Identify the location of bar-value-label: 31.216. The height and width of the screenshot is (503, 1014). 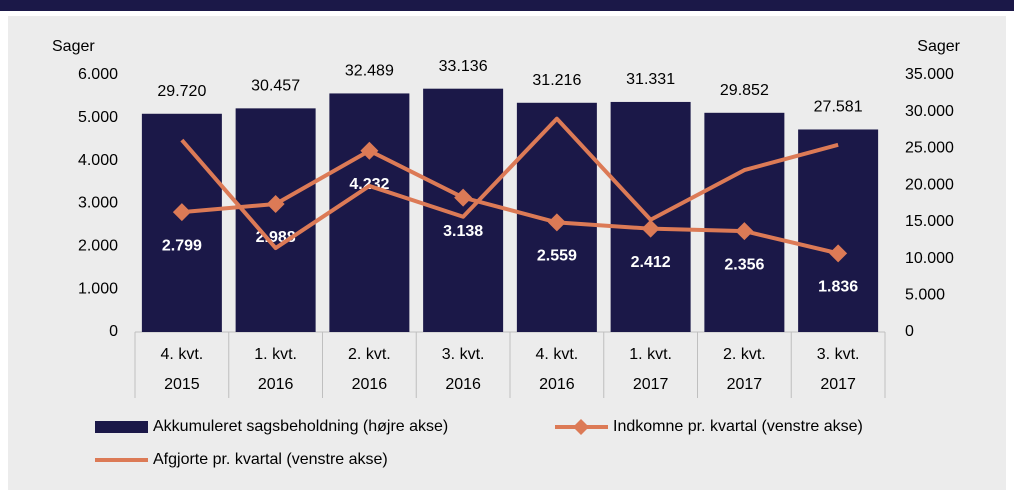
(556, 80).